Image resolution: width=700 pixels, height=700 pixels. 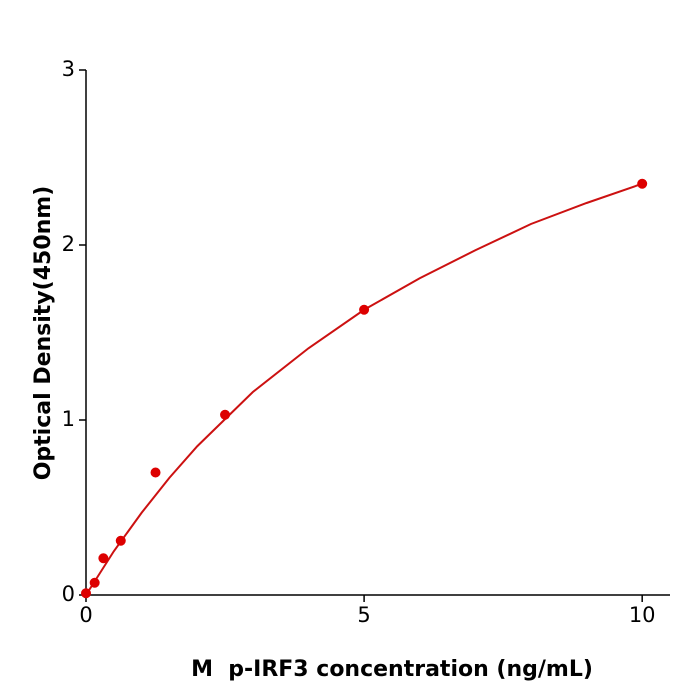 I want to click on y-tick-label: 2, so click(x=68, y=244).